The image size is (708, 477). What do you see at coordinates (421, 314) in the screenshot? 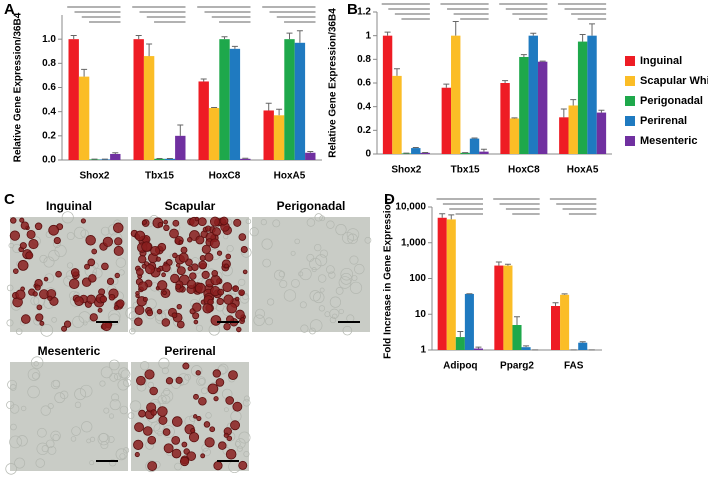
I see `y-tick-label: 10` at bounding box center [421, 314].